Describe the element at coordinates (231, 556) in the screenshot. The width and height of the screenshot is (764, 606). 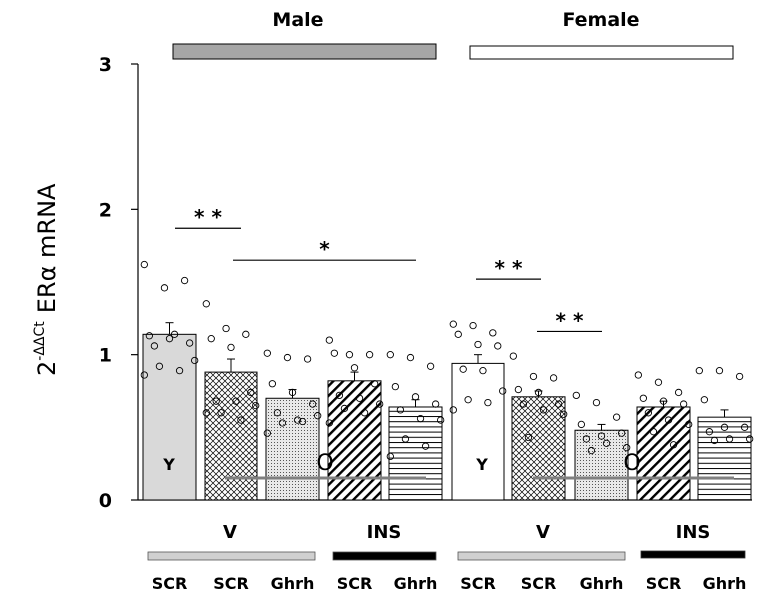
I see `treatment-bar-male-v` at that location.